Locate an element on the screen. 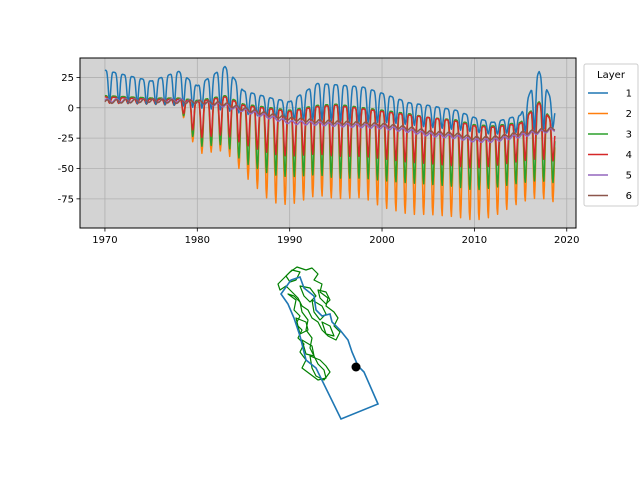 The height and width of the screenshot is (480, 640). x-axis-ticks: 1970 1980 1990 2000 2010 2020 is located at coordinates (335, 237).